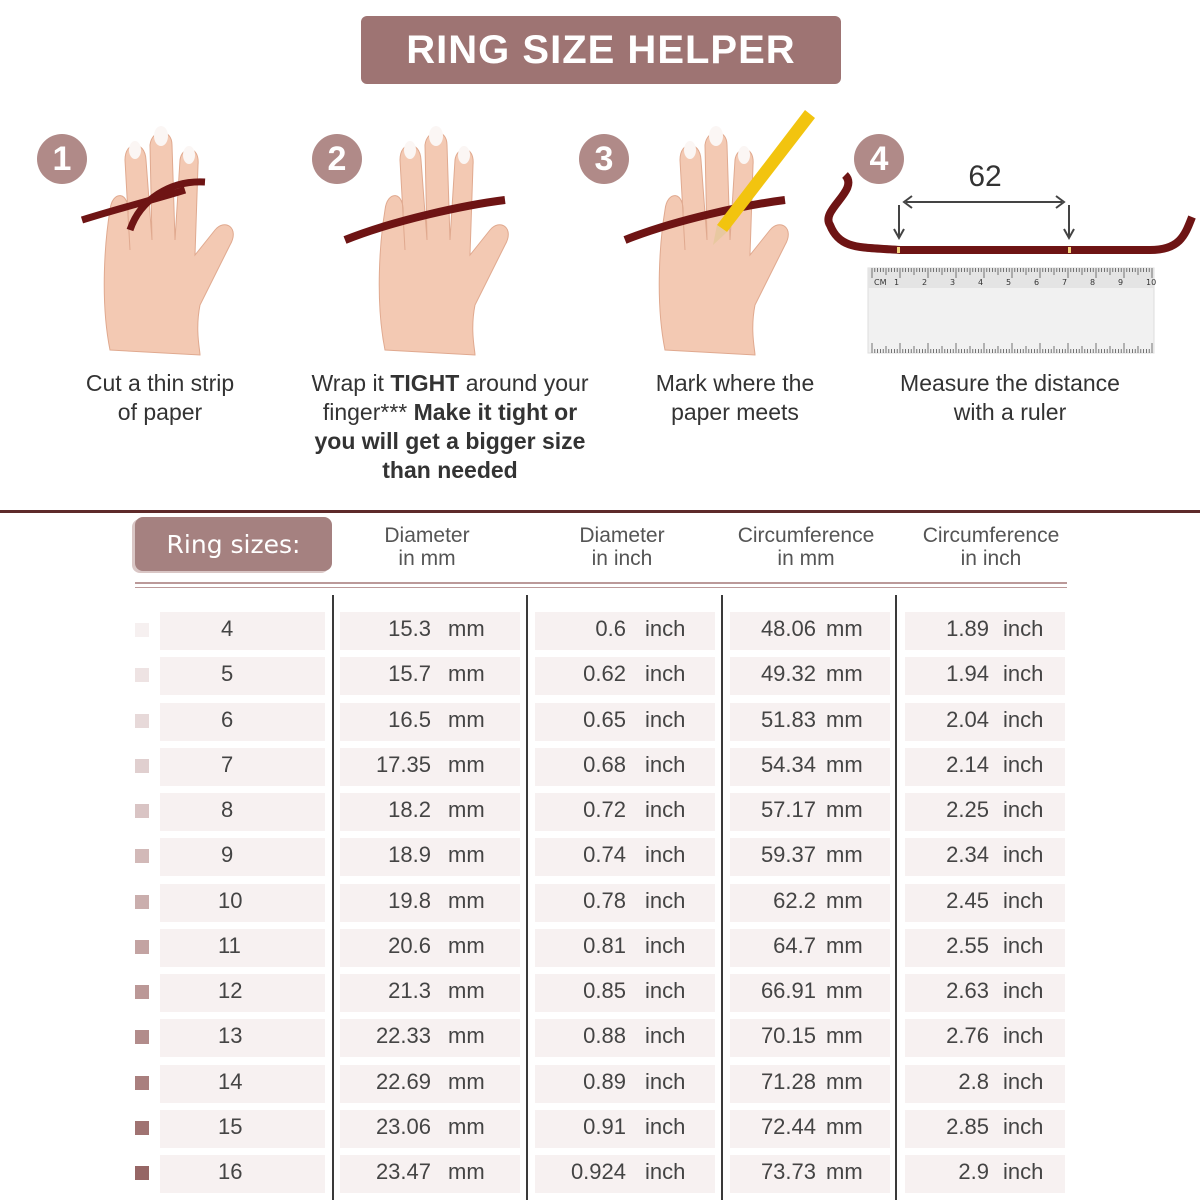  What do you see at coordinates (600, 991) in the screenshot?
I see `table-row: 12 21.3 mm 0.85 inch 66.91 mm 2.63 inch` at bounding box center [600, 991].